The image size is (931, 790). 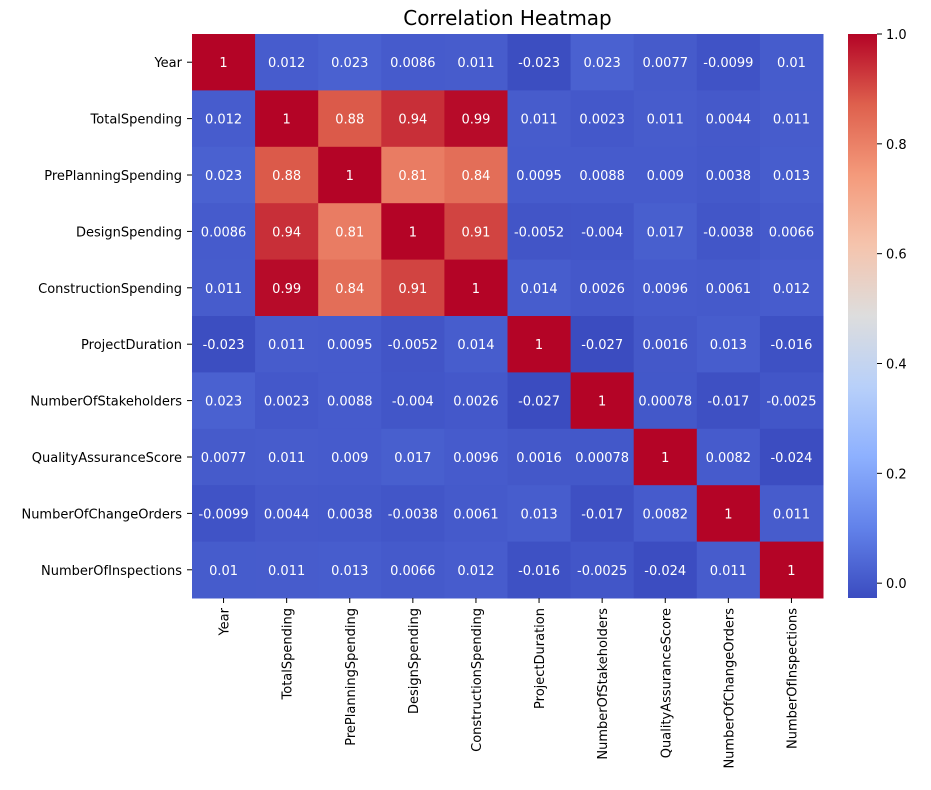 I want to click on cell-value-label: 0.0088, so click(x=602, y=176).